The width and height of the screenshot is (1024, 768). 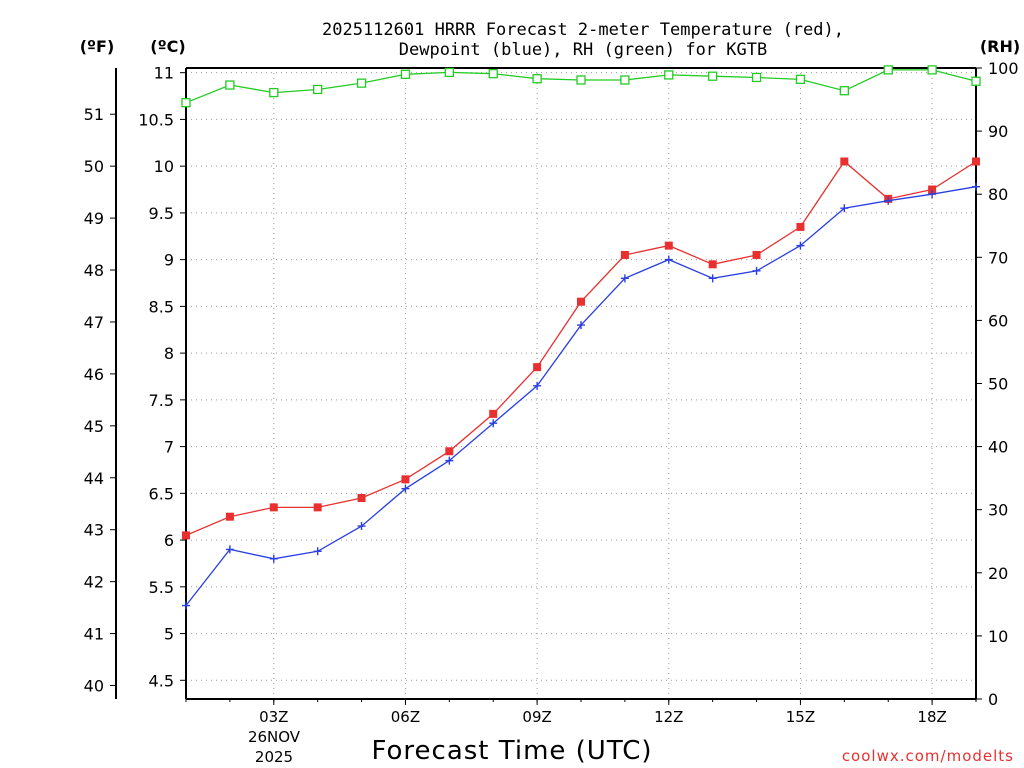 I want to click on x-tick-label: 06Z, so click(x=405, y=717).